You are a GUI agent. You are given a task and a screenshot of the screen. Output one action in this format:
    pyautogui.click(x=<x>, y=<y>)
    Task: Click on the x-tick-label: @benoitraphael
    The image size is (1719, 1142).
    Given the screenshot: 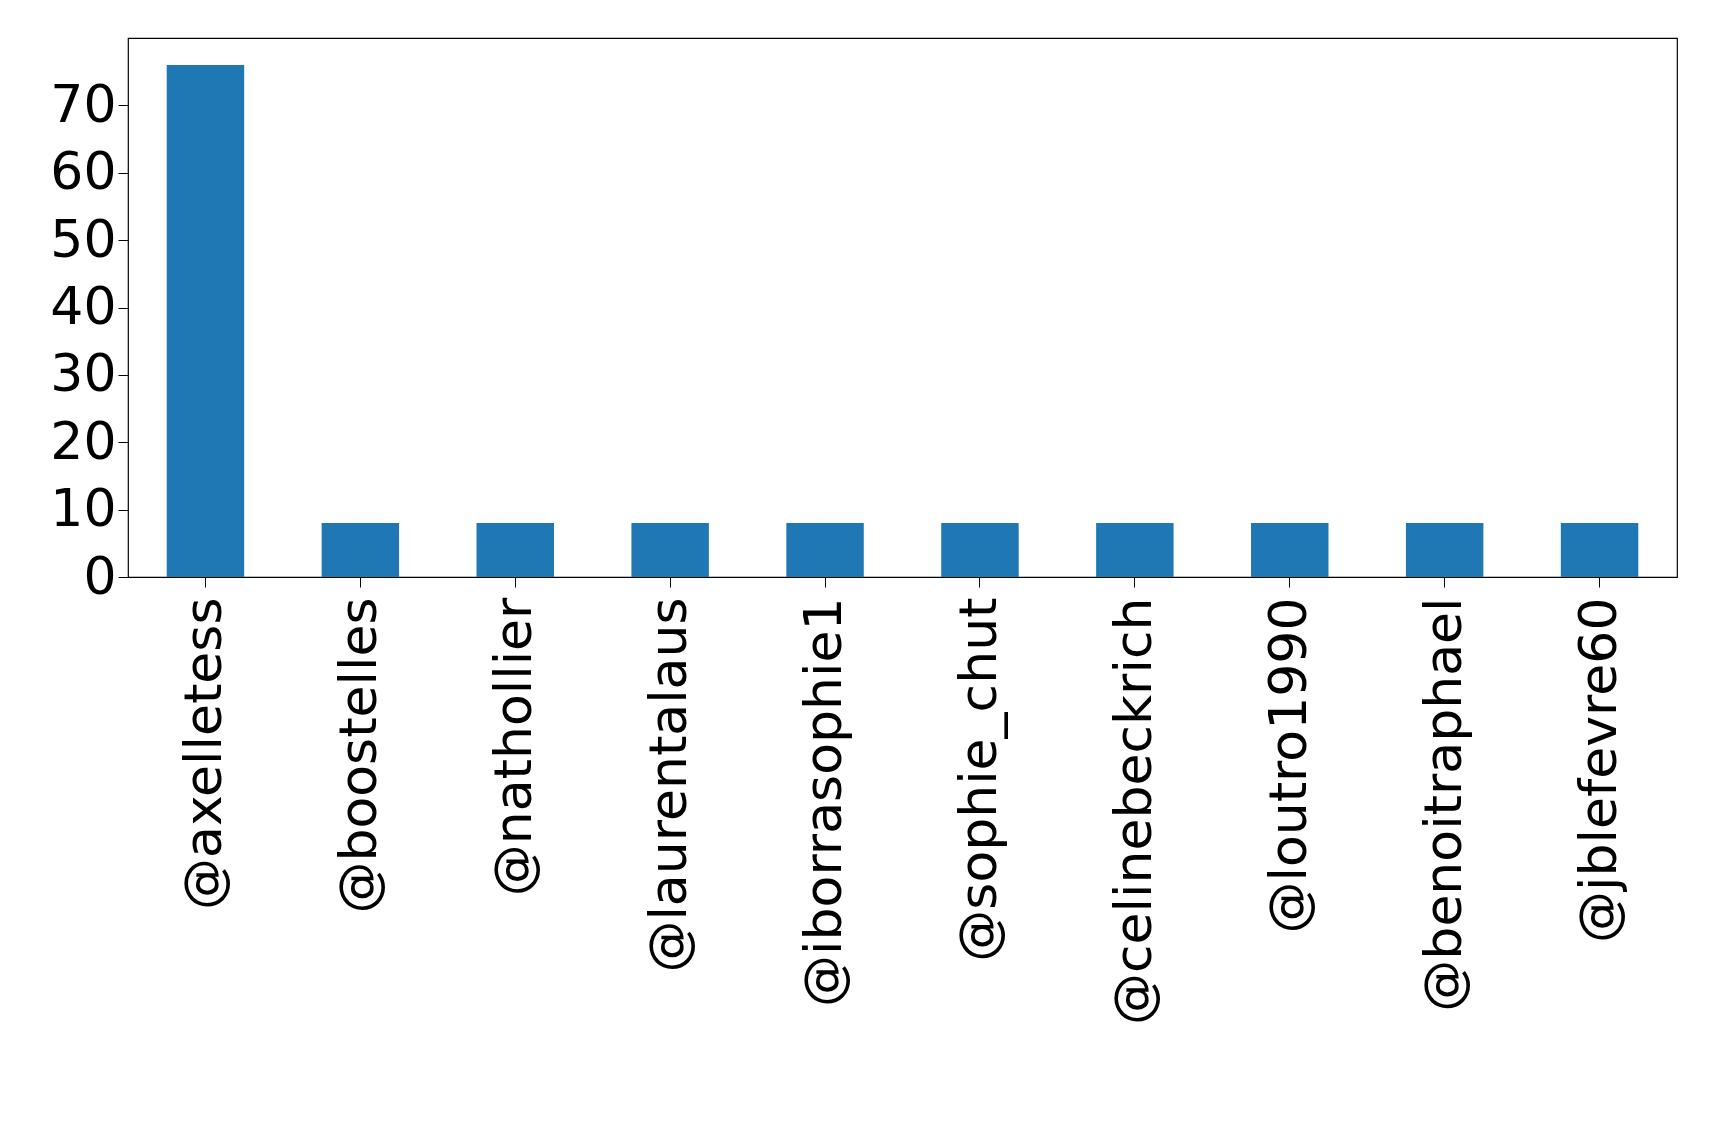 What is the action you would take?
    pyautogui.click(x=1442, y=804)
    